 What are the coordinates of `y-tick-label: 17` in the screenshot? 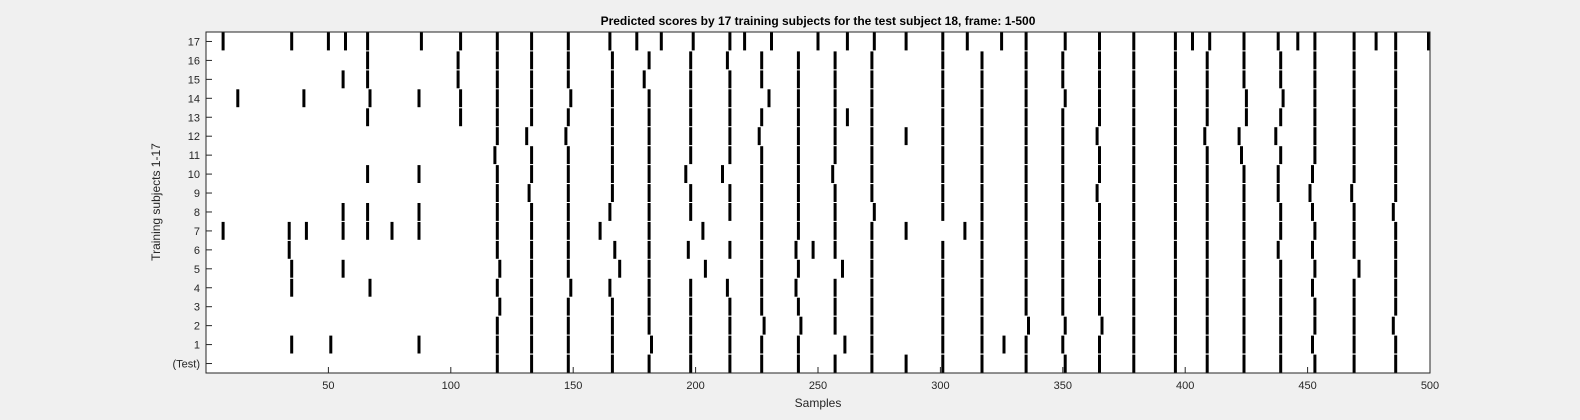 It's located at (194, 42).